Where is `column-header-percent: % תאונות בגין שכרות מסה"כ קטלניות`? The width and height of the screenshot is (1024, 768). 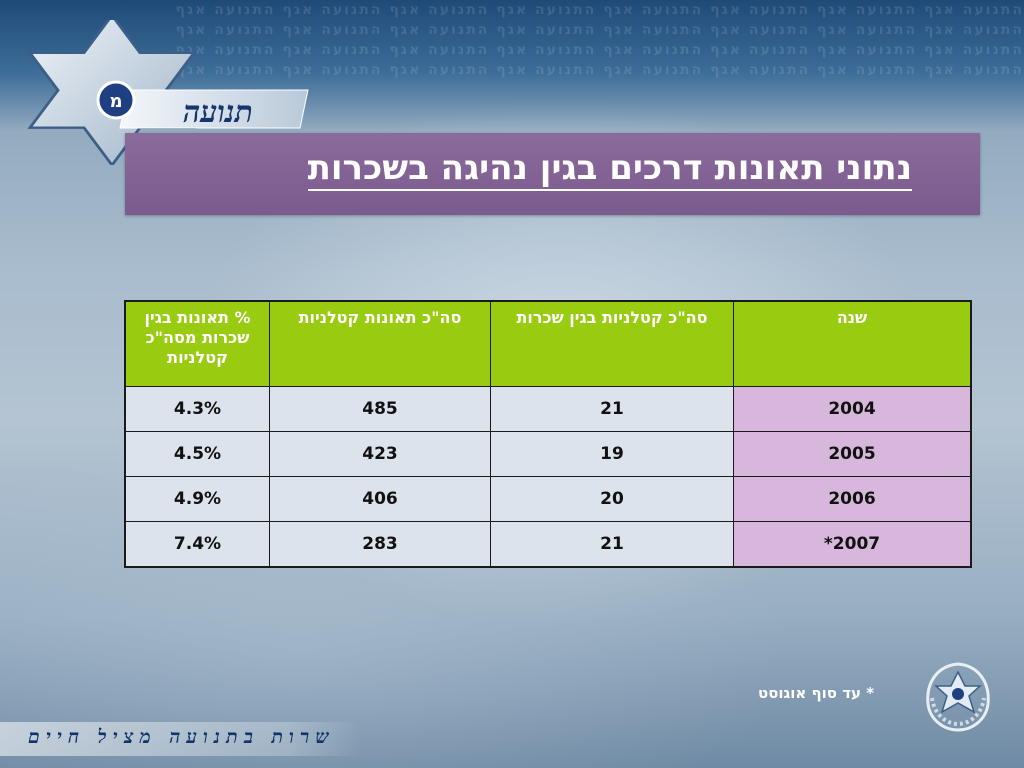
column-header-percent: % תאונות בגין שכרות מסה"כ קטלניות is located at coordinates (197, 343).